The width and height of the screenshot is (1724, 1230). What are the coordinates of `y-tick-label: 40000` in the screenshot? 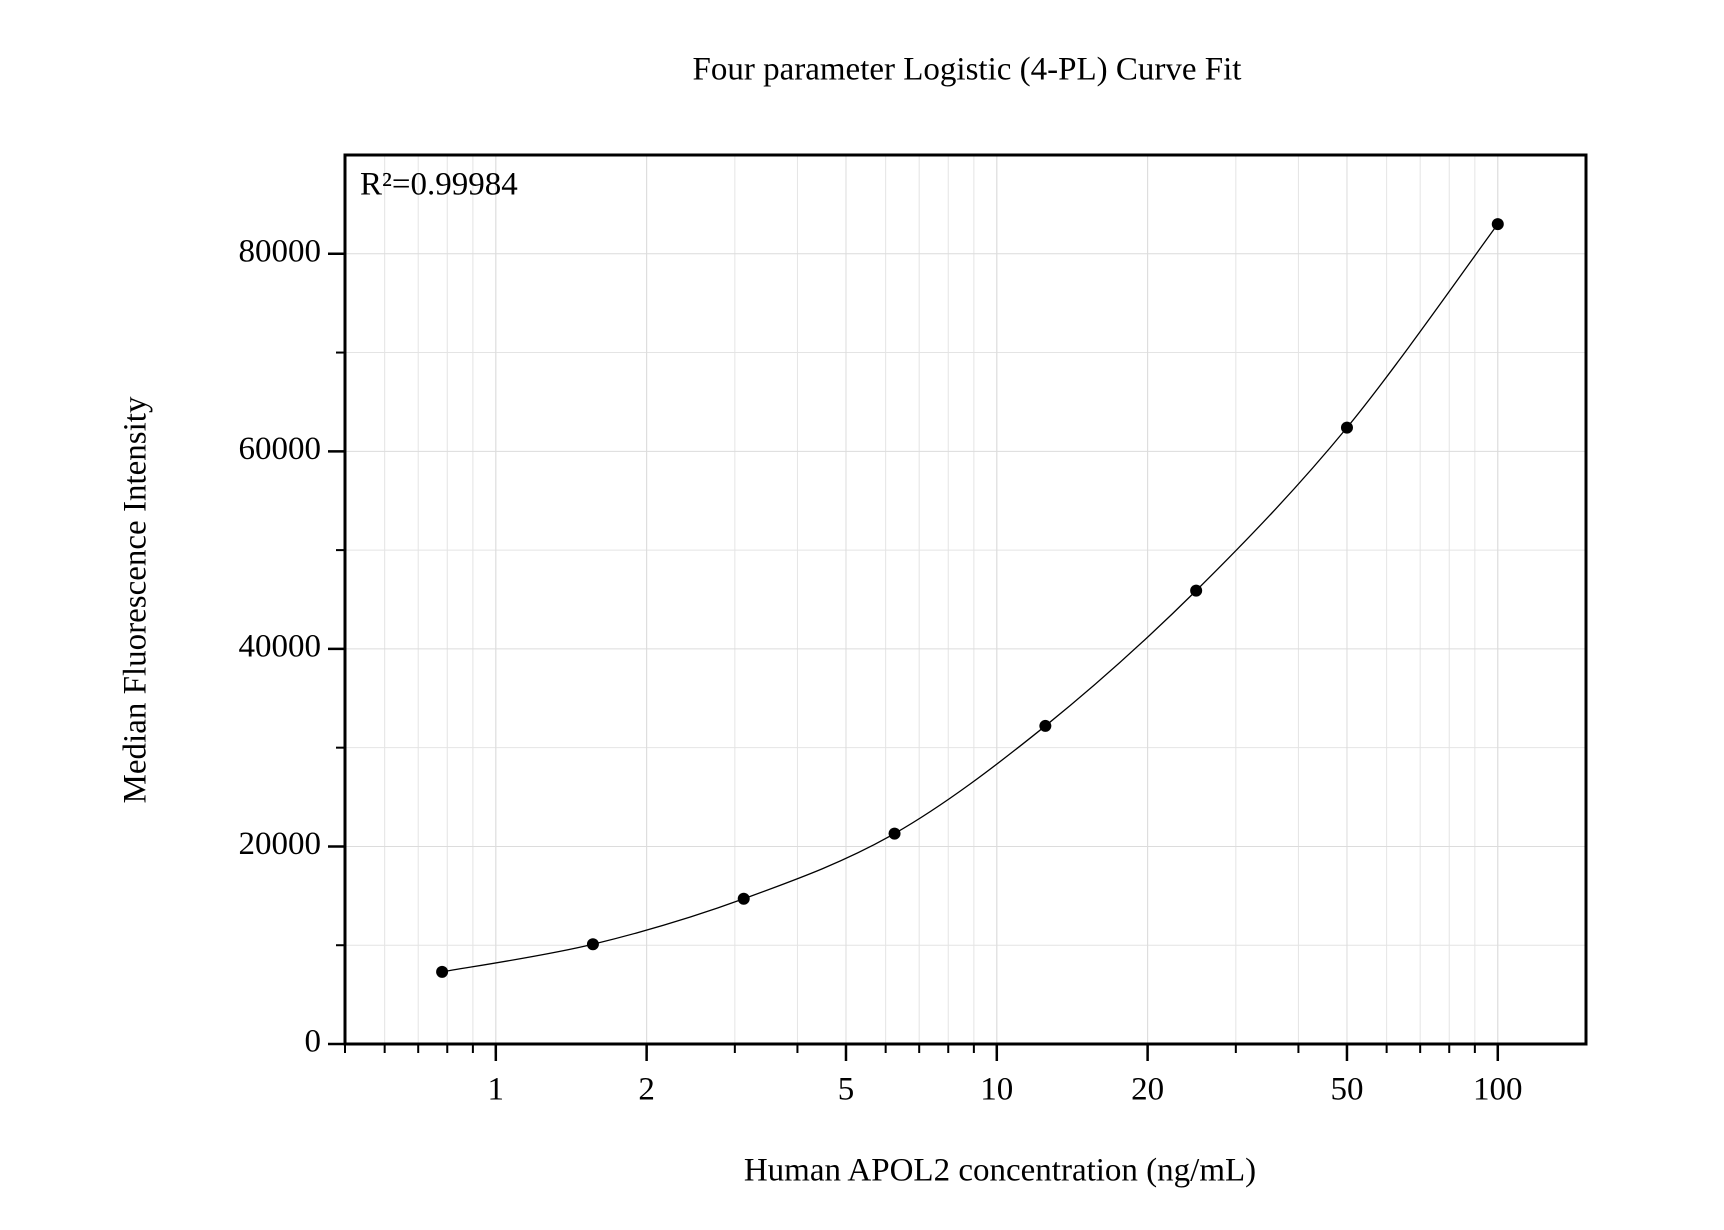 It's located at (280, 646).